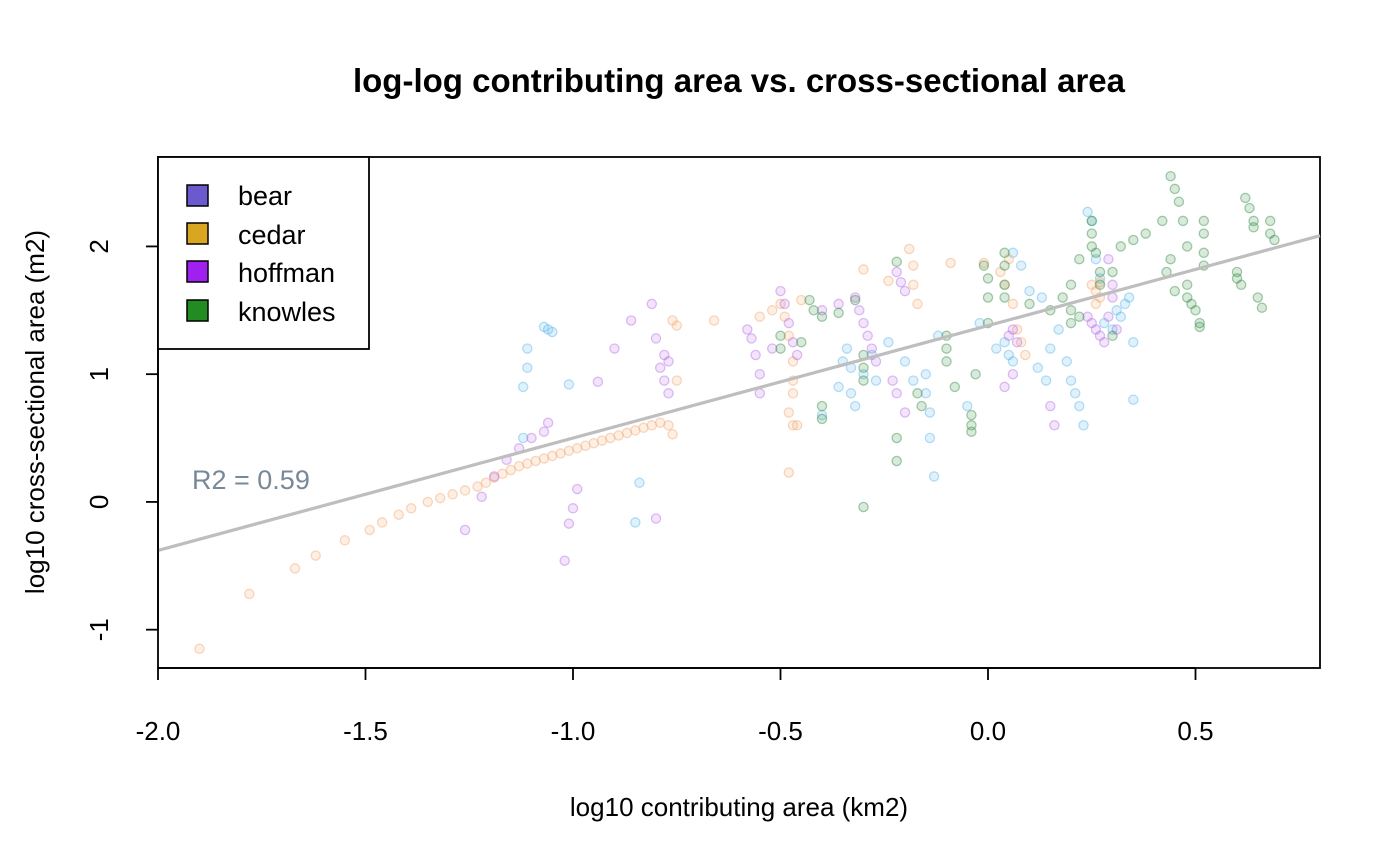 This screenshot has width=1400, height=865. Describe the element at coordinates (573, 731) in the screenshot. I see `x-tick-label: -1.0` at that location.